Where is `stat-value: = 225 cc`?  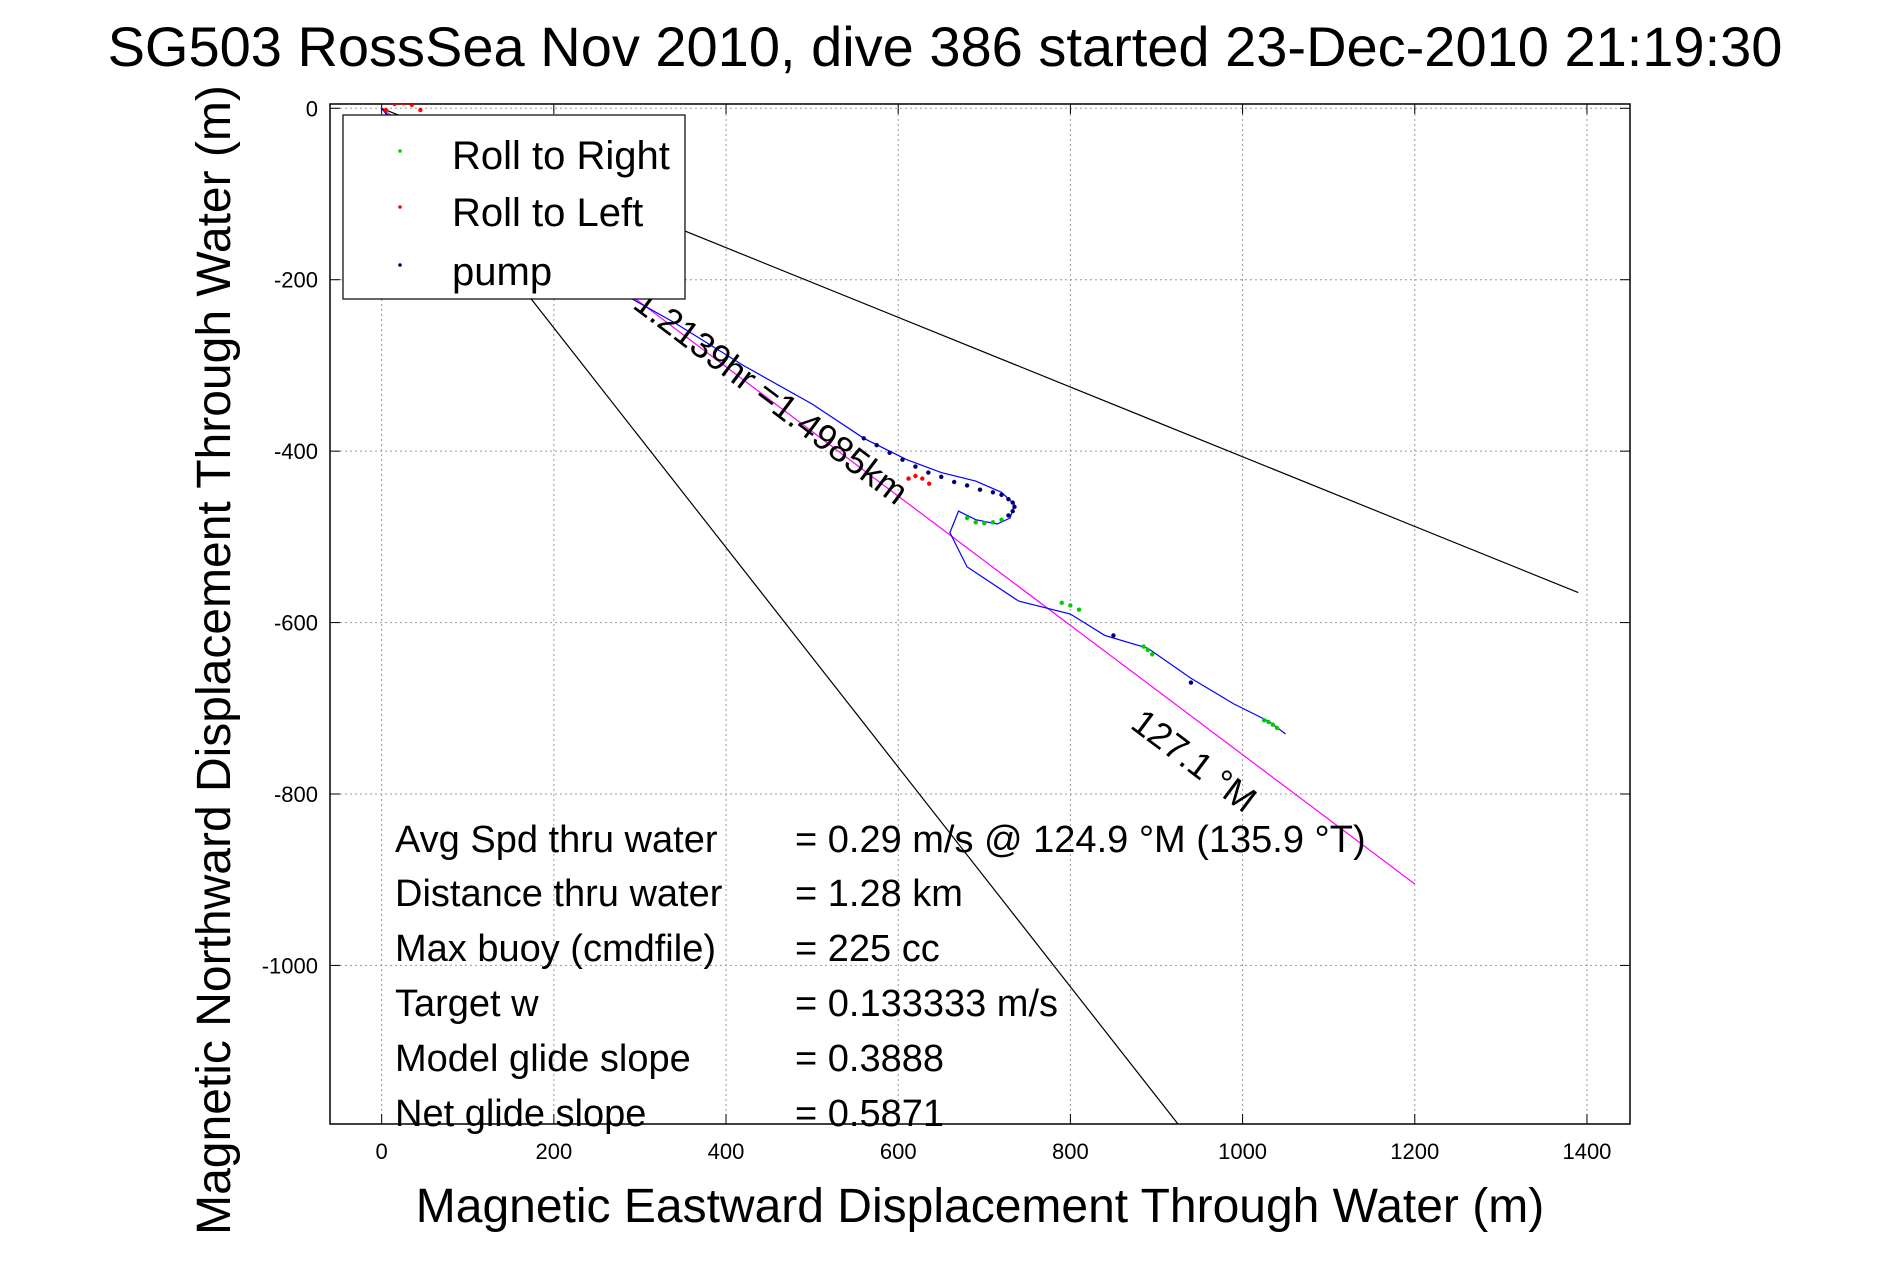
stat-value: = 225 cc is located at coordinates (867, 949).